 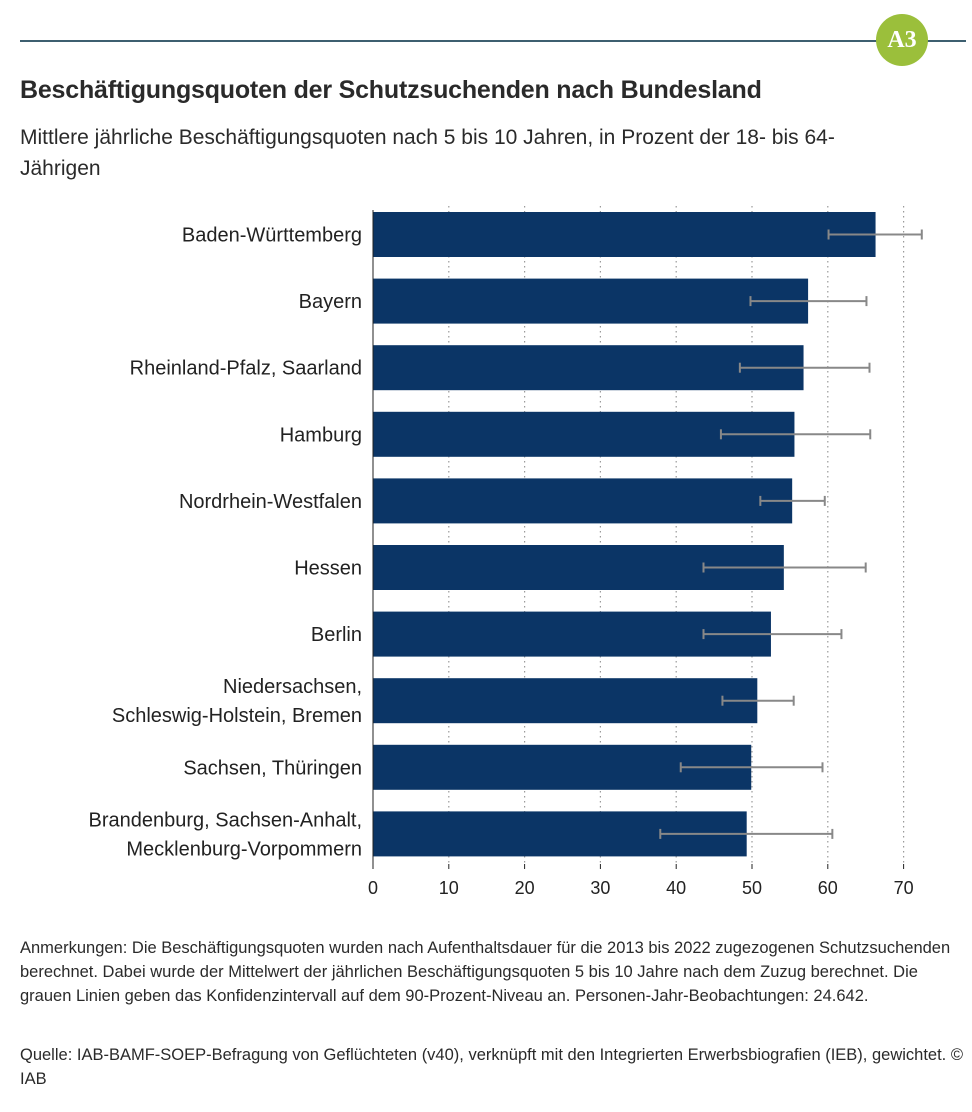 I want to click on category-label: Sachsen, Thüringen, so click(x=272, y=768).